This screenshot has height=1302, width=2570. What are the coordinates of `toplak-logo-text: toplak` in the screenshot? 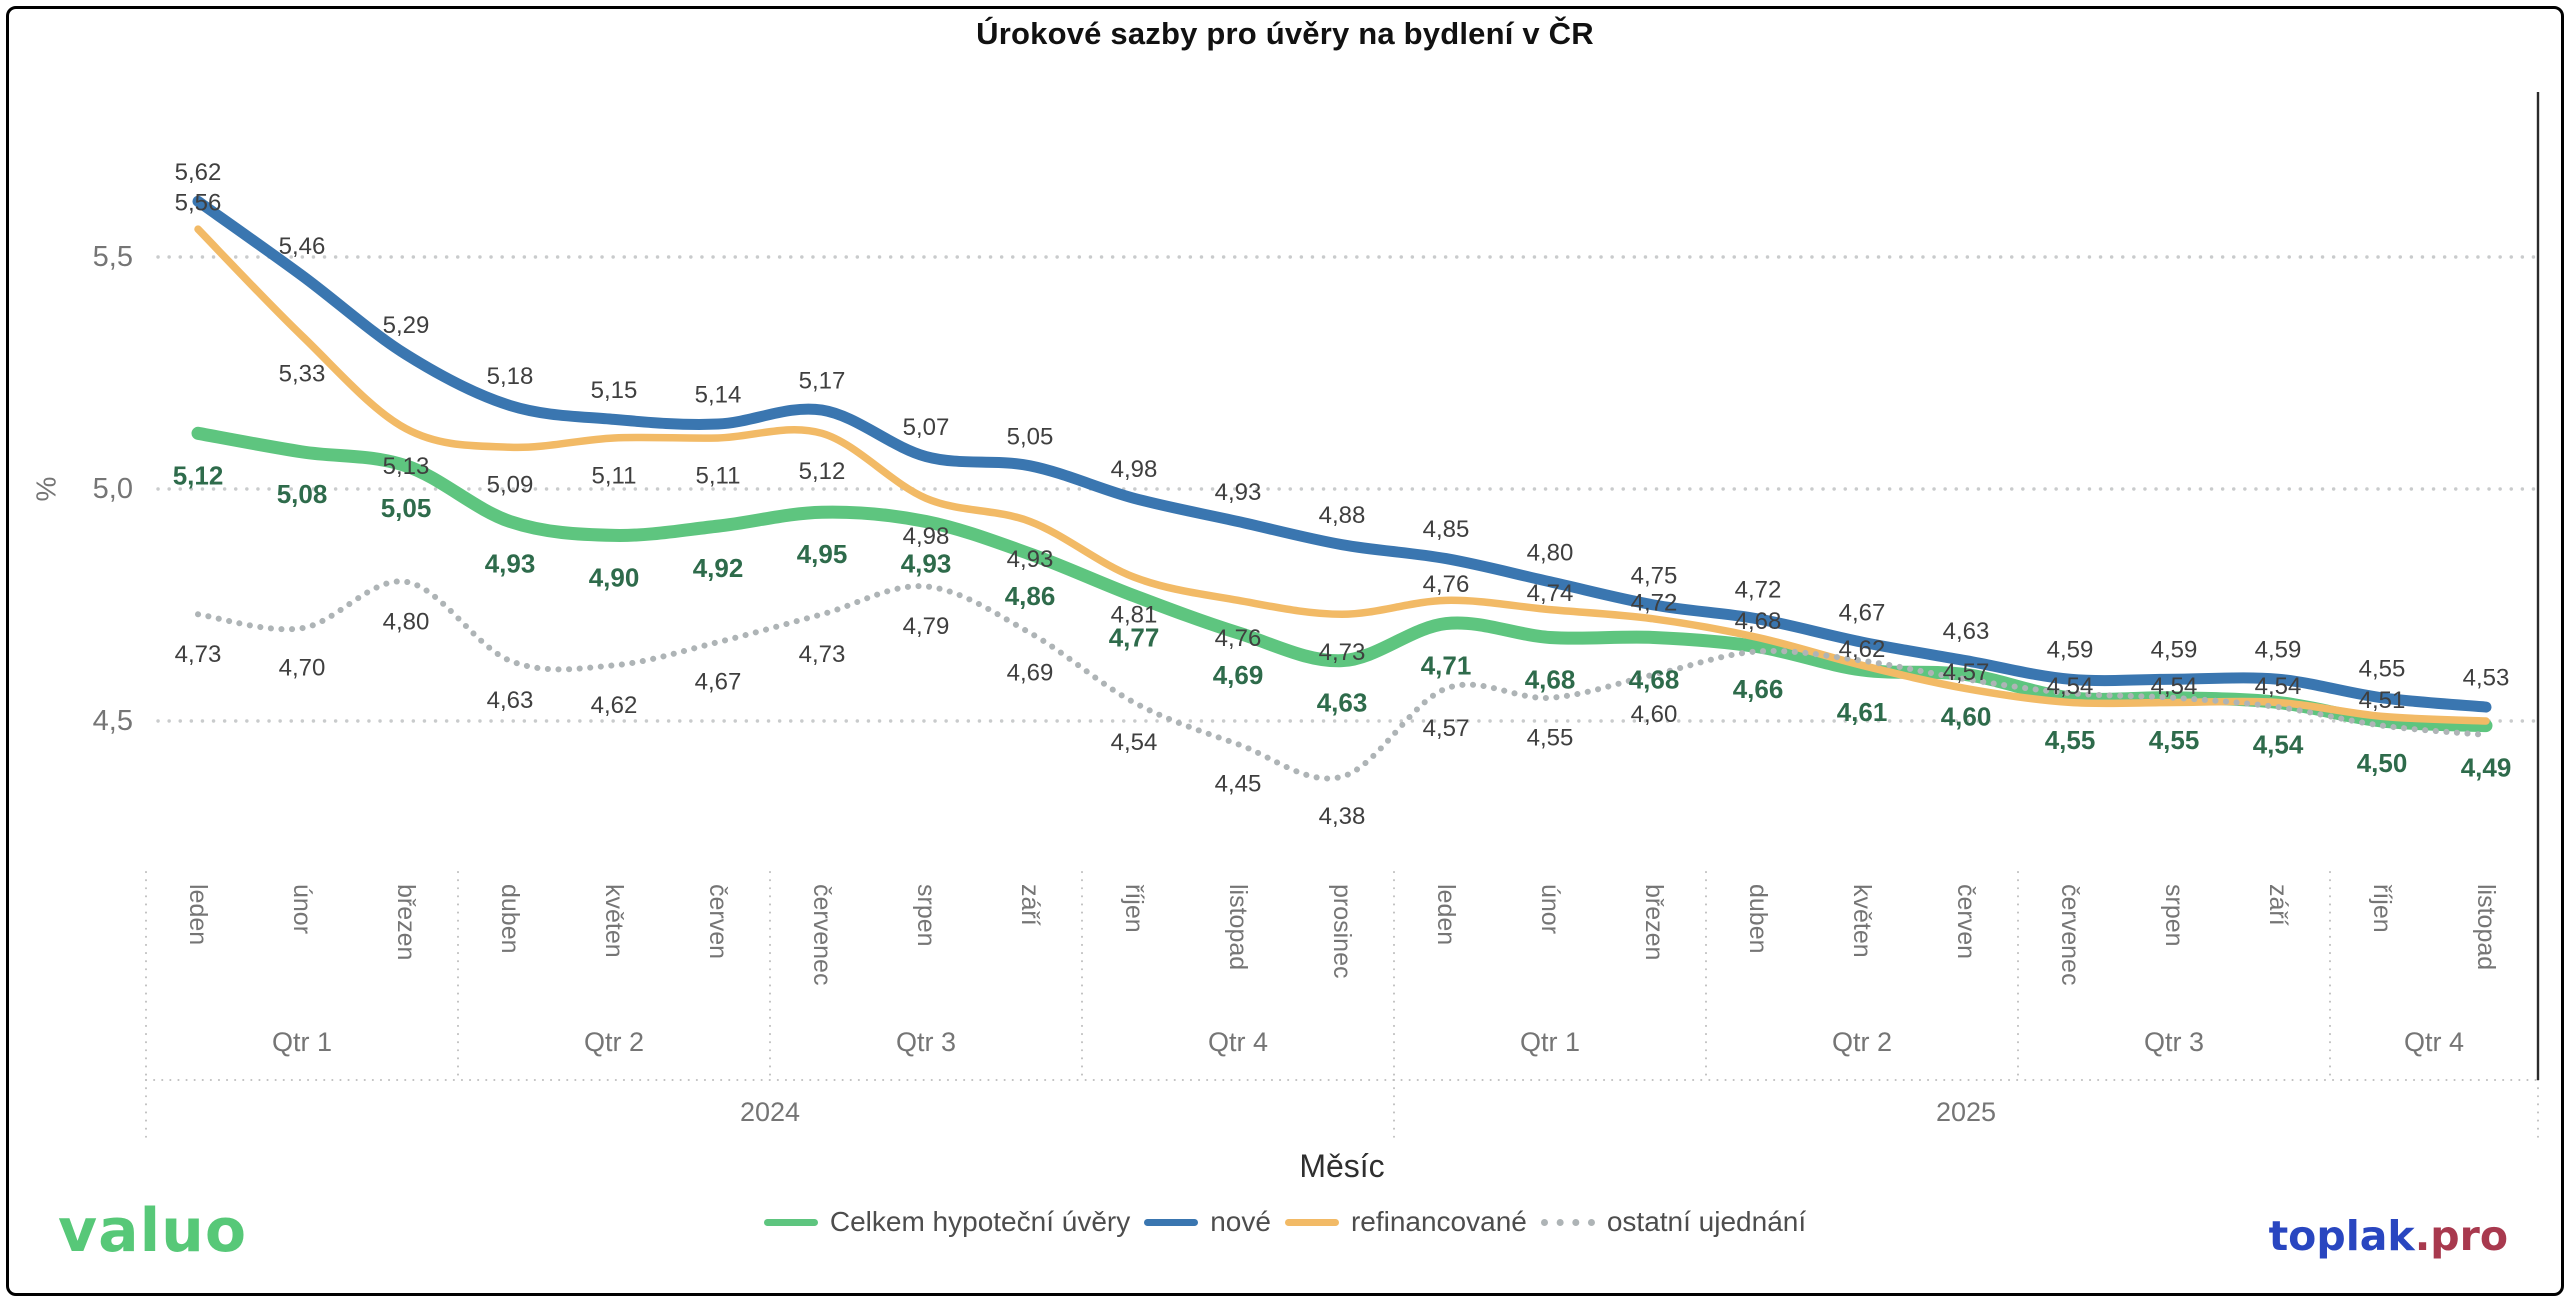 It's located at (2341, 1236).